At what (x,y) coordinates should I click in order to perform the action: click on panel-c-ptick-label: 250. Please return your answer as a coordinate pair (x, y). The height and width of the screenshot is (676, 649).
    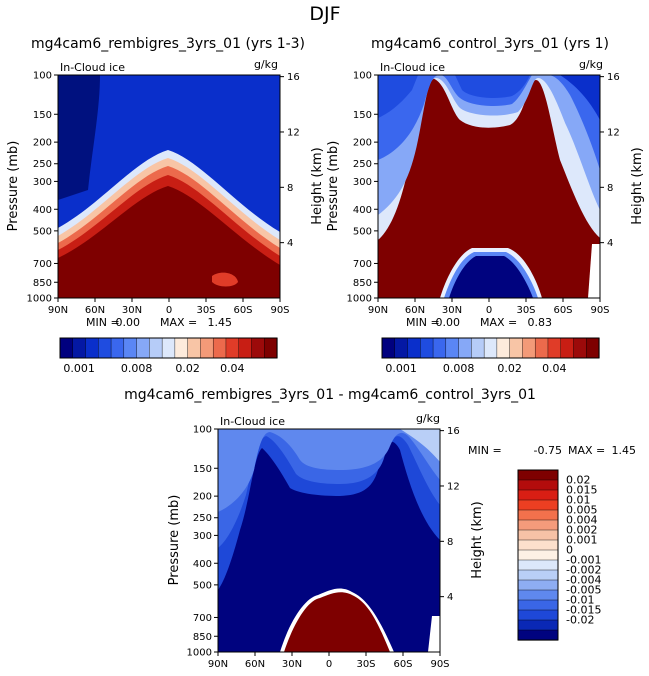
    Looking at the image, I should click on (202, 518).